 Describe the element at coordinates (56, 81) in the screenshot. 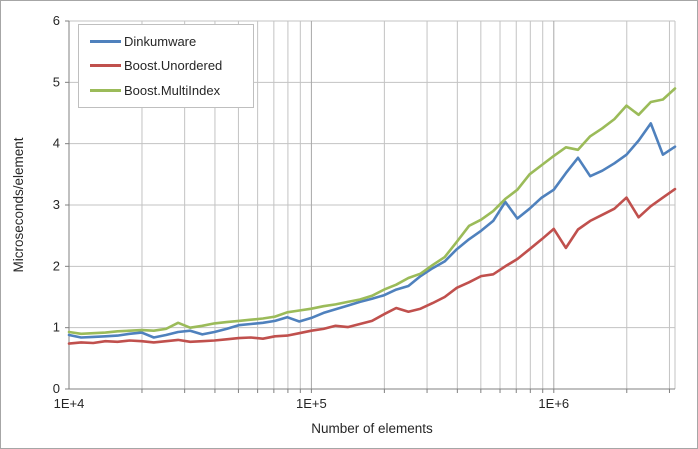

I see `y-tick-label: 5` at that location.